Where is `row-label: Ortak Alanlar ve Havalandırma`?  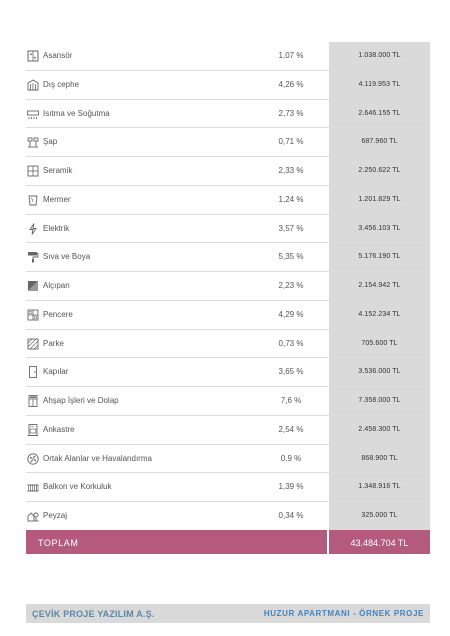 row-label: Ortak Alanlar ve Havalandırma is located at coordinates (97, 458).